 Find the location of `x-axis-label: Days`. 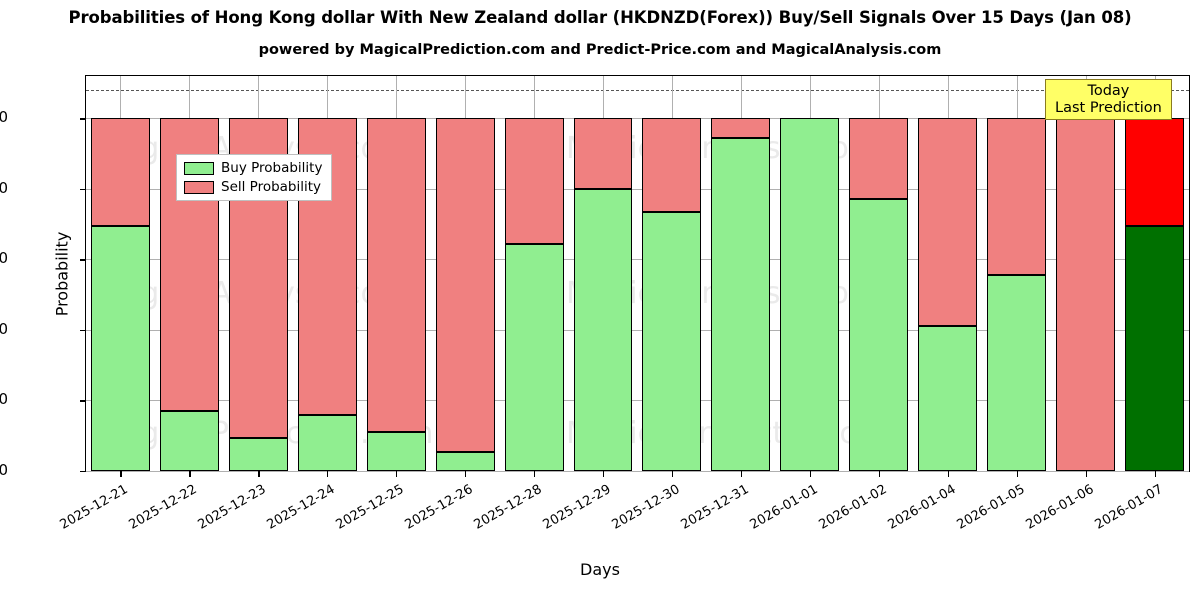

x-axis-label: Days is located at coordinates (600, 569).